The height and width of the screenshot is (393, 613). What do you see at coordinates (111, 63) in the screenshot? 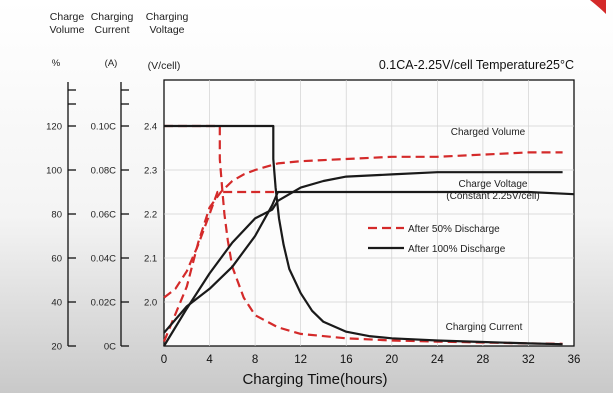
I see `current-unit-label: (A)` at bounding box center [111, 63].